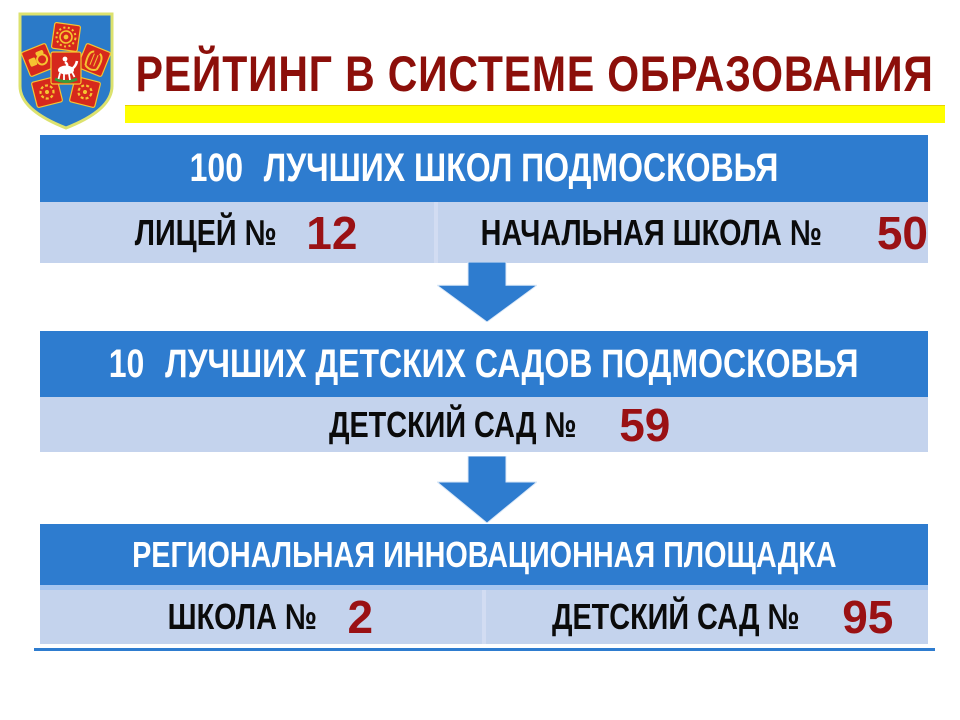 This screenshot has width=960, height=720. What do you see at coordinates (521, 168) in the screenshot?
I see `header-label: ЛУЧШИХ ШКОЛ ПОДМОСКОВЬЯ` at bounding box center [521, 168].